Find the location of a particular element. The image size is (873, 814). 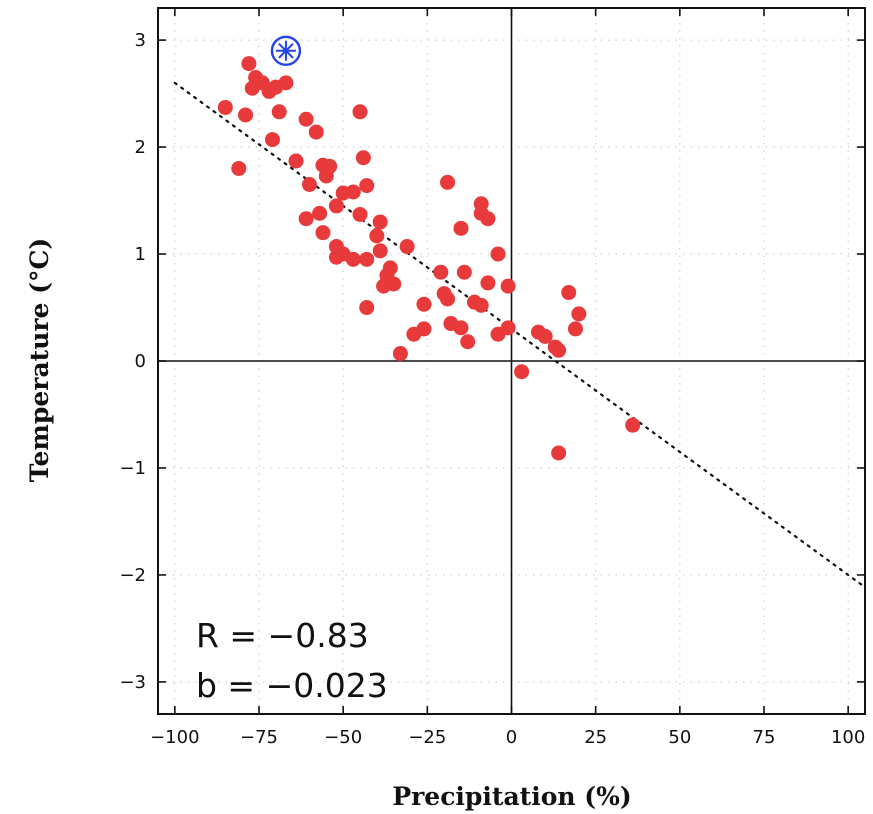

correlation-annotation: R = −0.83 is located at coordinates (282, 635).